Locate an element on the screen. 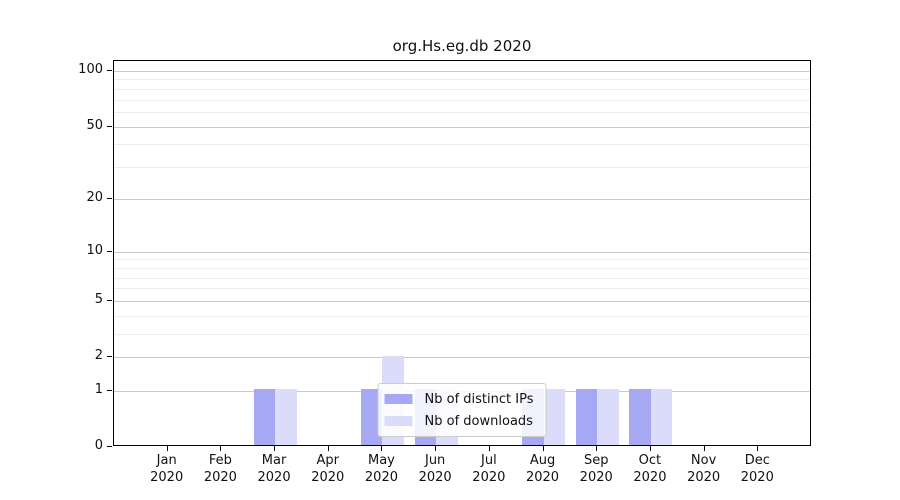 The image size is (900, 500). legend-item-distinct-ips: Nb of distinct IPs is located at coordinates (459, 399).